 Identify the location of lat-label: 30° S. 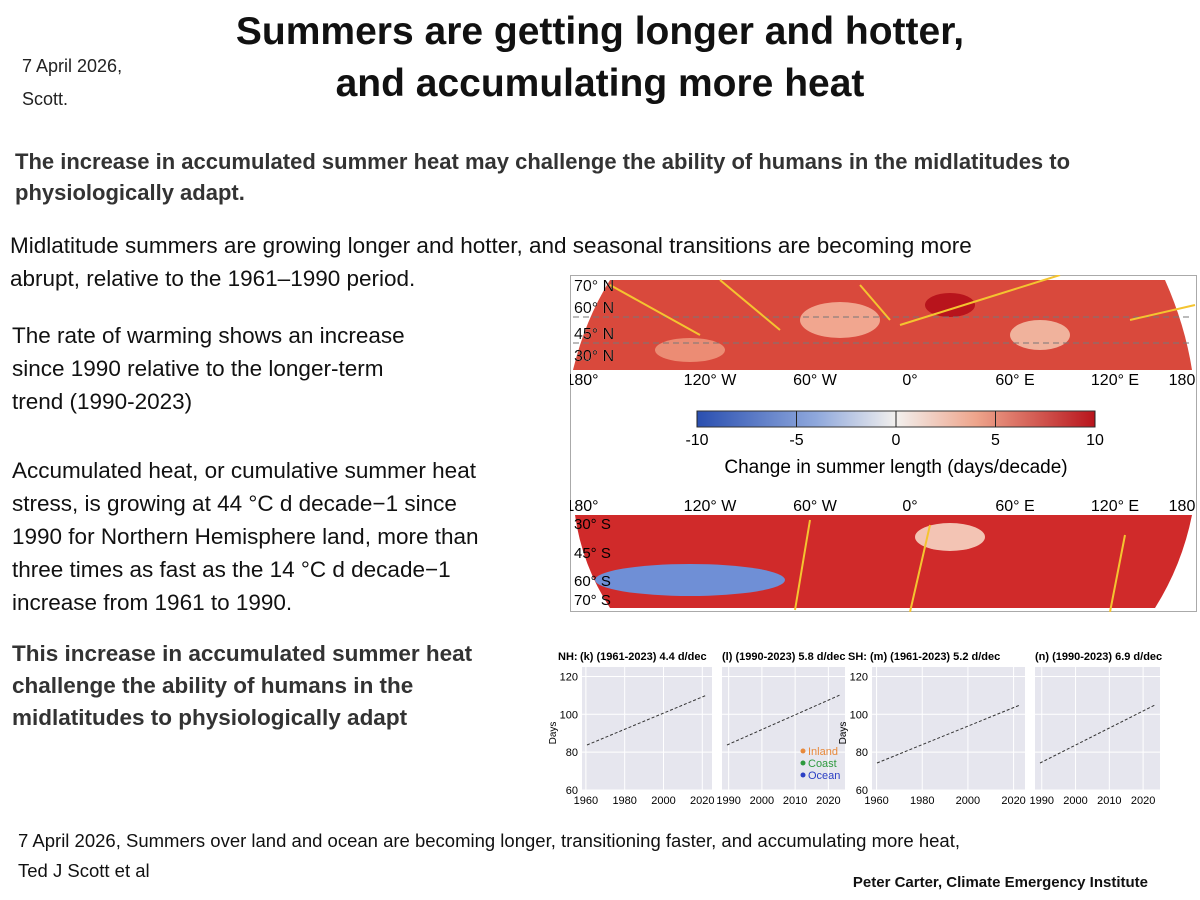
(592, 524).